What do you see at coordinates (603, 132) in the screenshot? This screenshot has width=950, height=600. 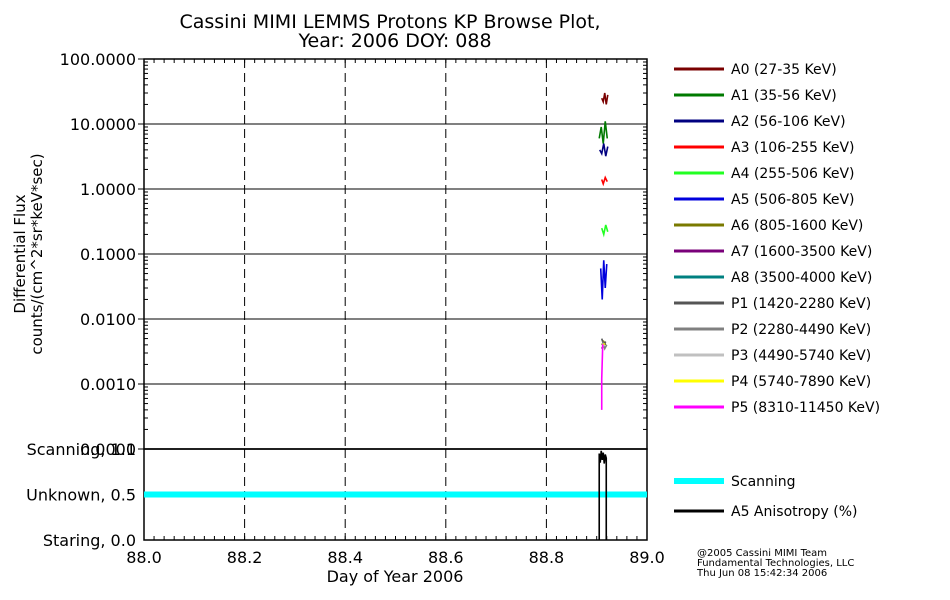 I see `series-a1-line` at bounding box center [603, 132].